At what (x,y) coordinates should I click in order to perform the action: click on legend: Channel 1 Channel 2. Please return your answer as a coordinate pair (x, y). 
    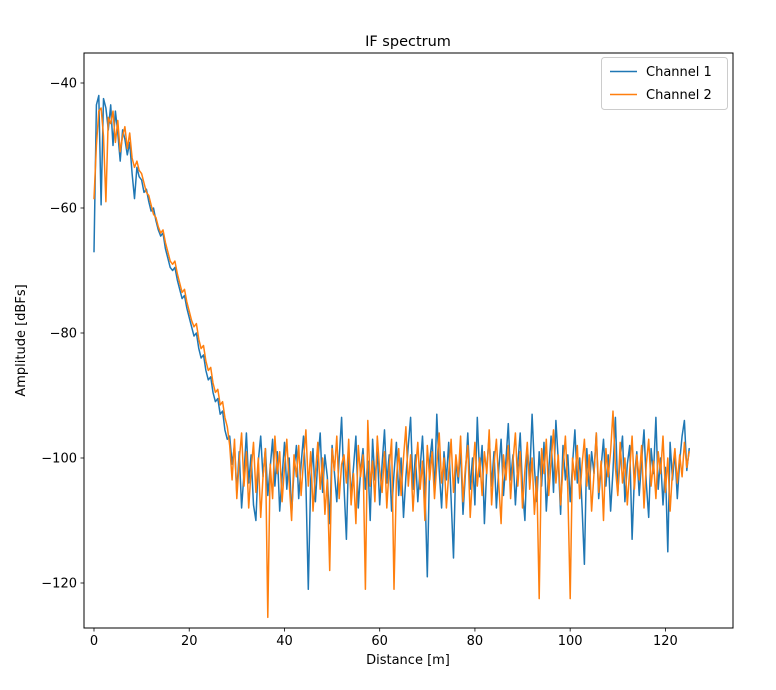
    Looking at the image, I should click on (664, 83).